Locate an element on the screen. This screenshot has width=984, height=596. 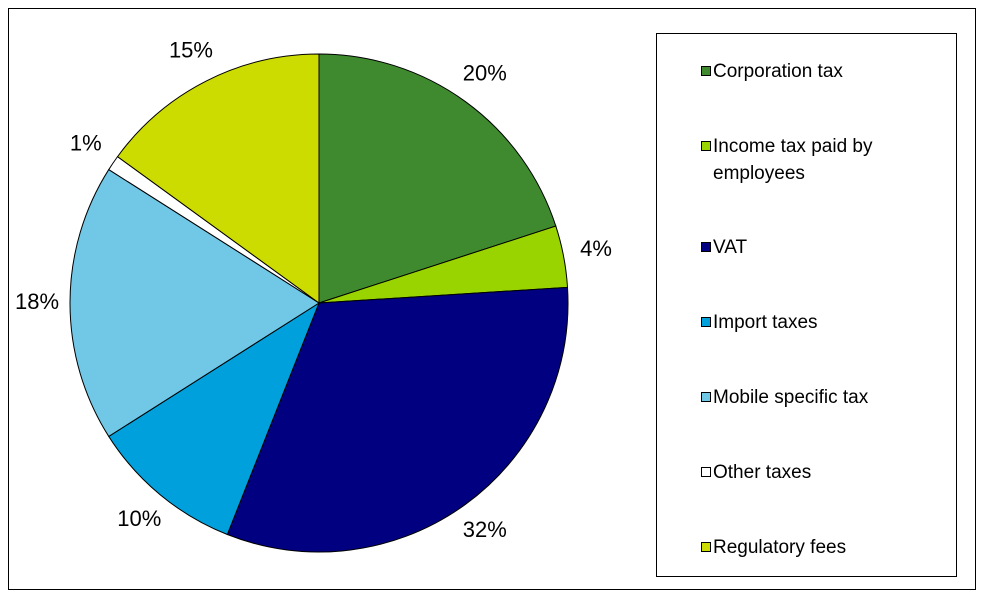
legend-entry: Corporation tax is located at coordinates (821, 71).